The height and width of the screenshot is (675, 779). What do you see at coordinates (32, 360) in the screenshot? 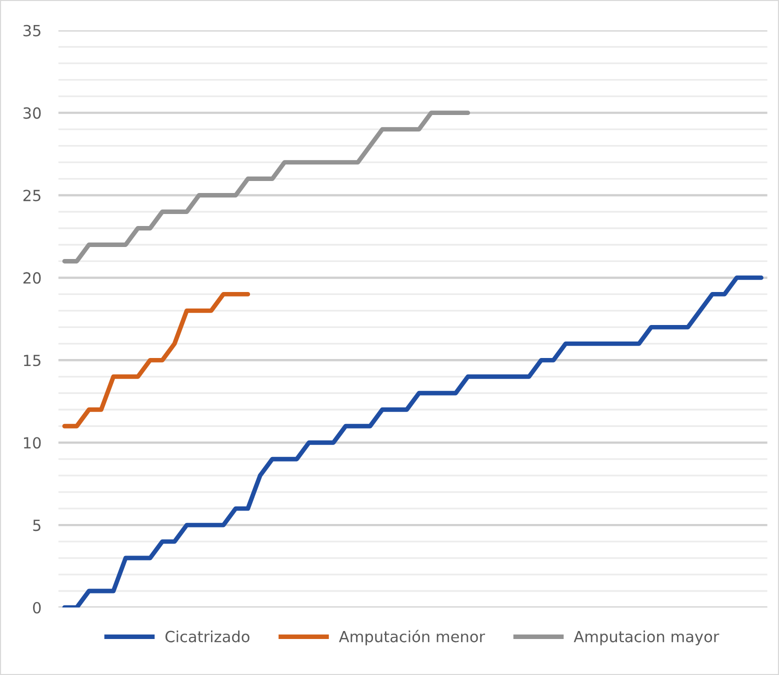
I see `y-tick-label: 15` at bounding box center [32, 360].